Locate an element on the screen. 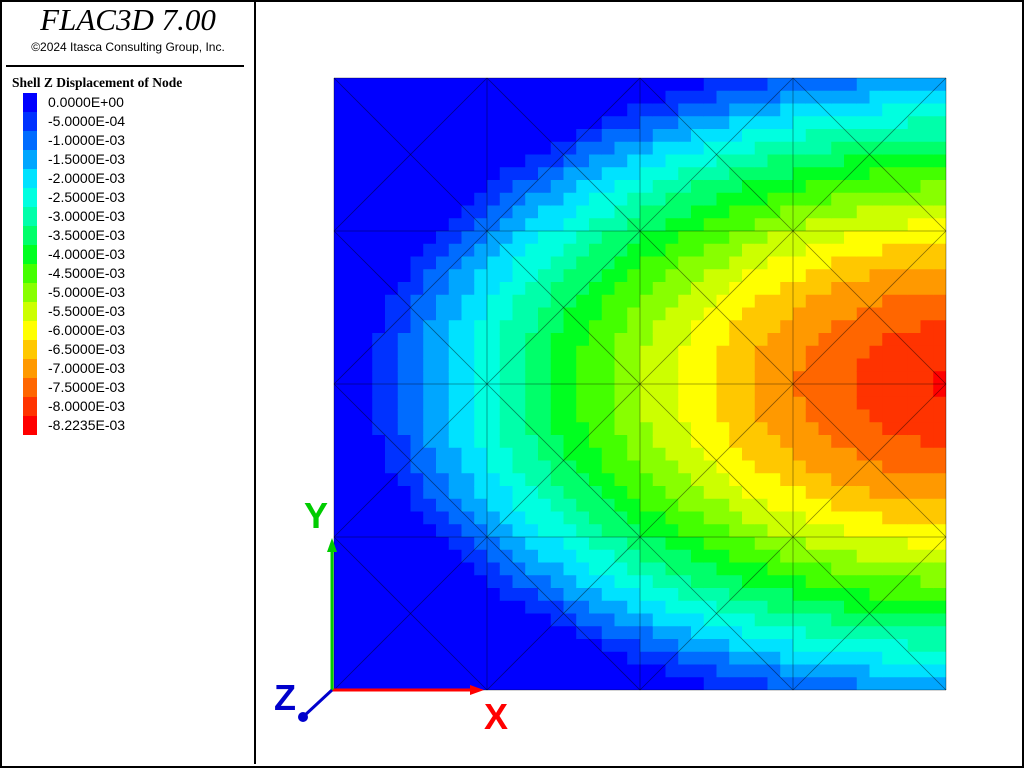 The width and height of the screenshot is (1024, 768). title-divider is located at coordinates (125, 66).